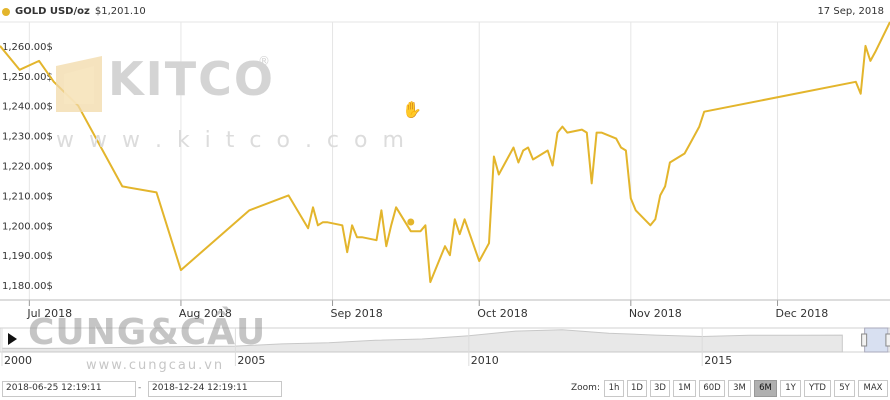 The width and height of the screenshot is (890, 400). Describe the element at coordinates (205, 313) in the screenshot. I see `x-tick-label: Aug 2018` at that location.